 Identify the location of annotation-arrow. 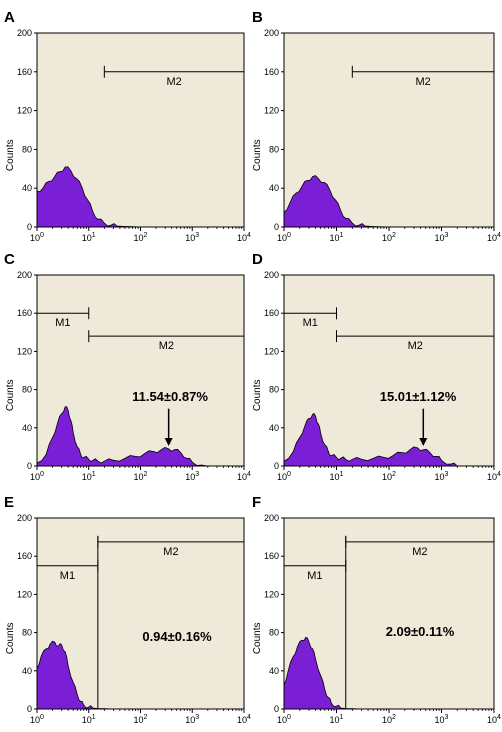
(168, 427).